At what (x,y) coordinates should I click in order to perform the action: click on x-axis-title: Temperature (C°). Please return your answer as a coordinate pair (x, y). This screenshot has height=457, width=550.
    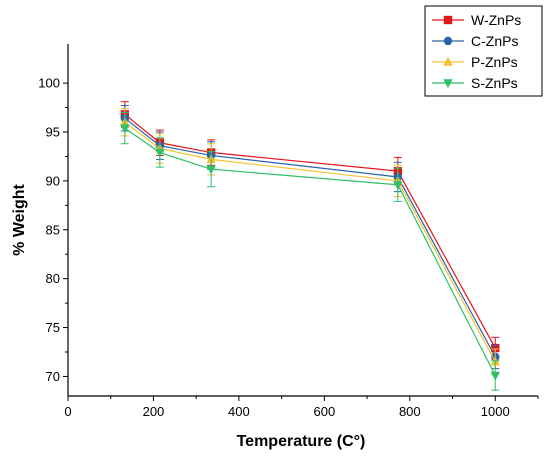
    Looking at the image, I should click on (301, 441).